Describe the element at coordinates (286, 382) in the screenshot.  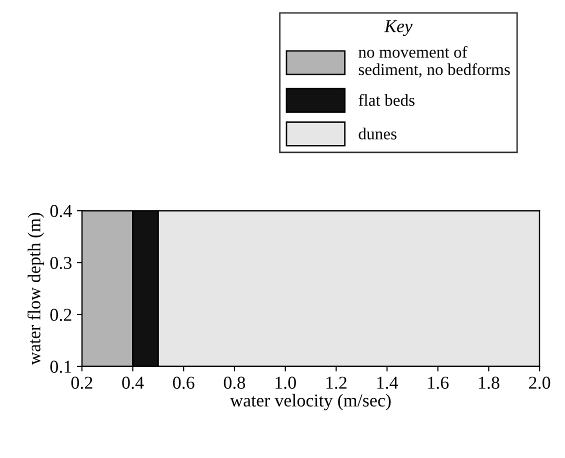
I see `x-tick-label: 1.0` at that location.